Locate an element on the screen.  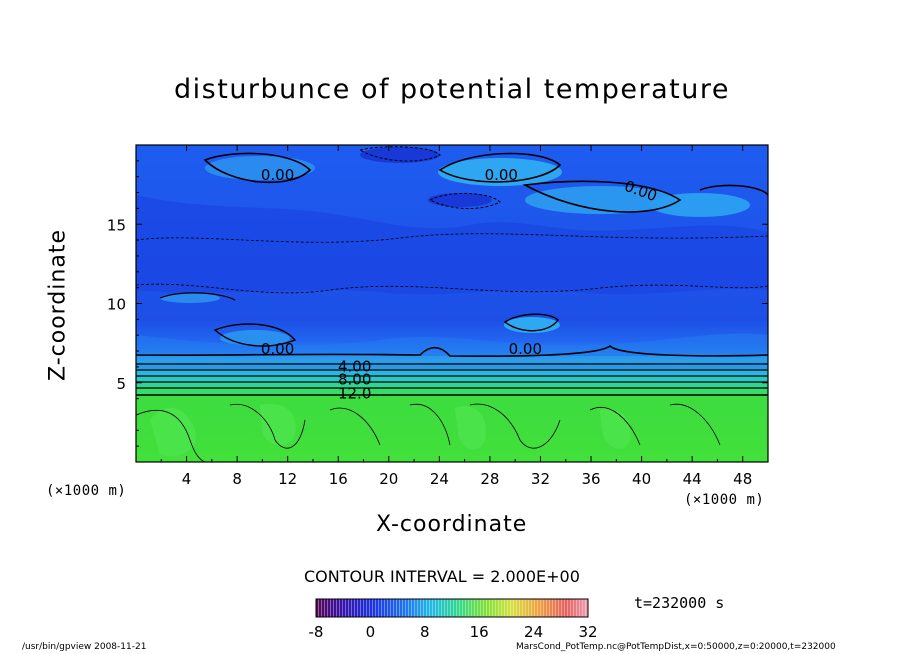
x-tick-label: 24 is located at coordinates (439, 479).